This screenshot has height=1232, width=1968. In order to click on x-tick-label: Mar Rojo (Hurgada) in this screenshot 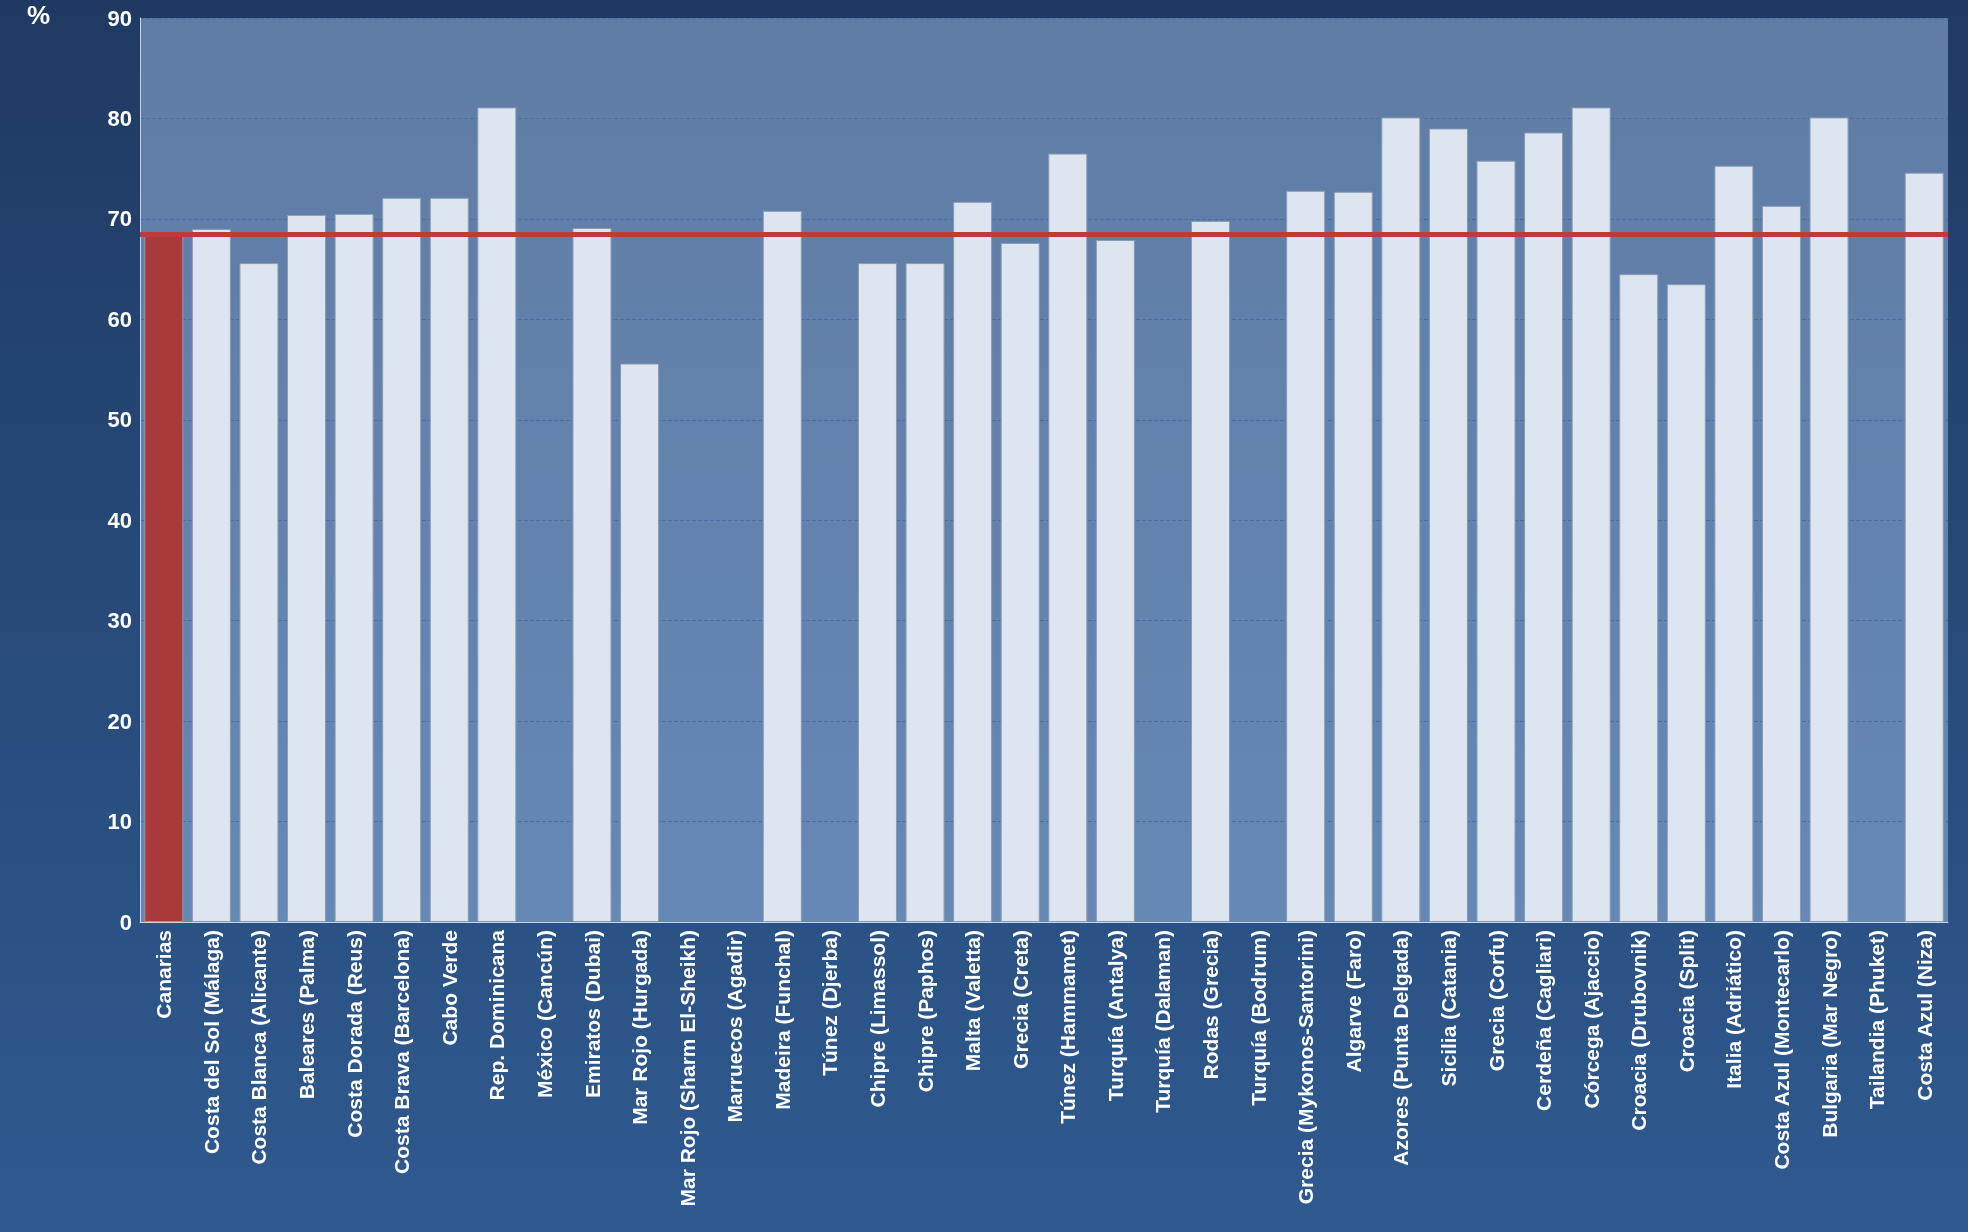, I will do `click(640, 1027)`.